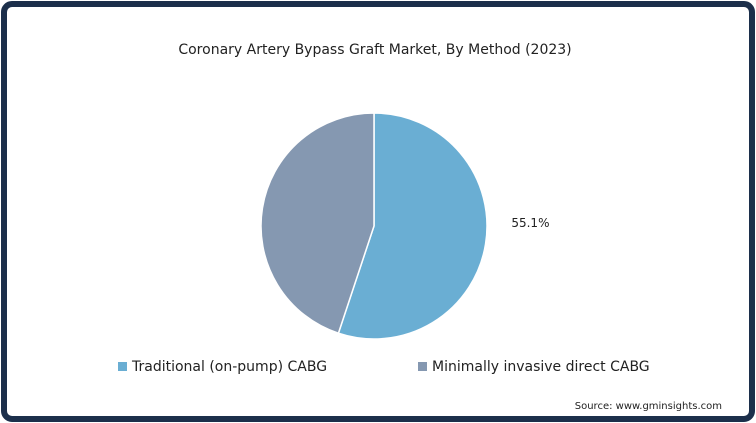  I want to click on data-label: 55.1%, so click(530, 223).